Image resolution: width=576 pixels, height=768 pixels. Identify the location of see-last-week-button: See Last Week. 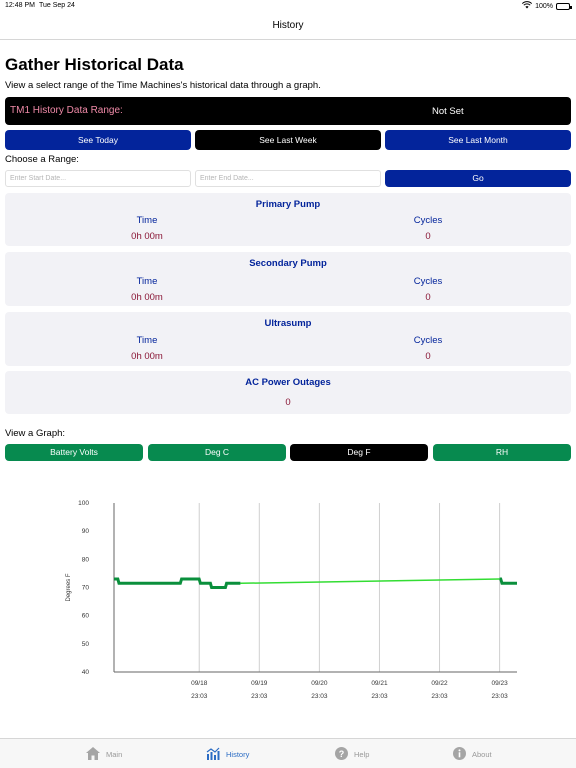
(288, 140).